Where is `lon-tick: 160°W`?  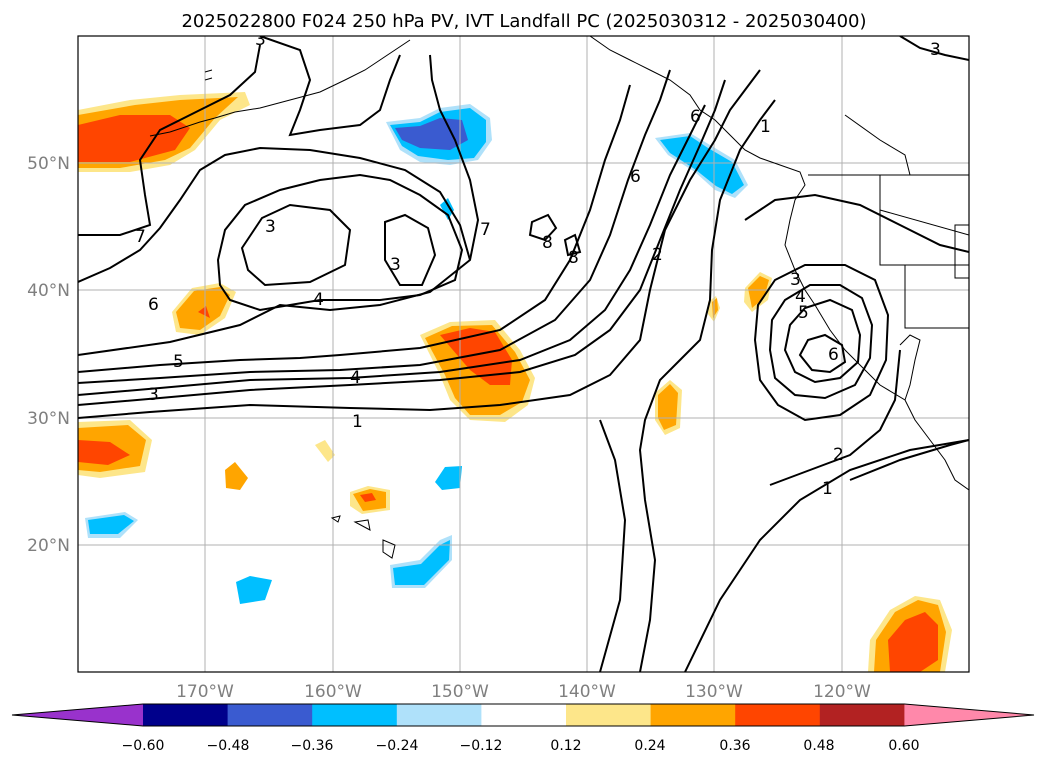
lon-tick: 160°W is located at coordinates (333, 692).